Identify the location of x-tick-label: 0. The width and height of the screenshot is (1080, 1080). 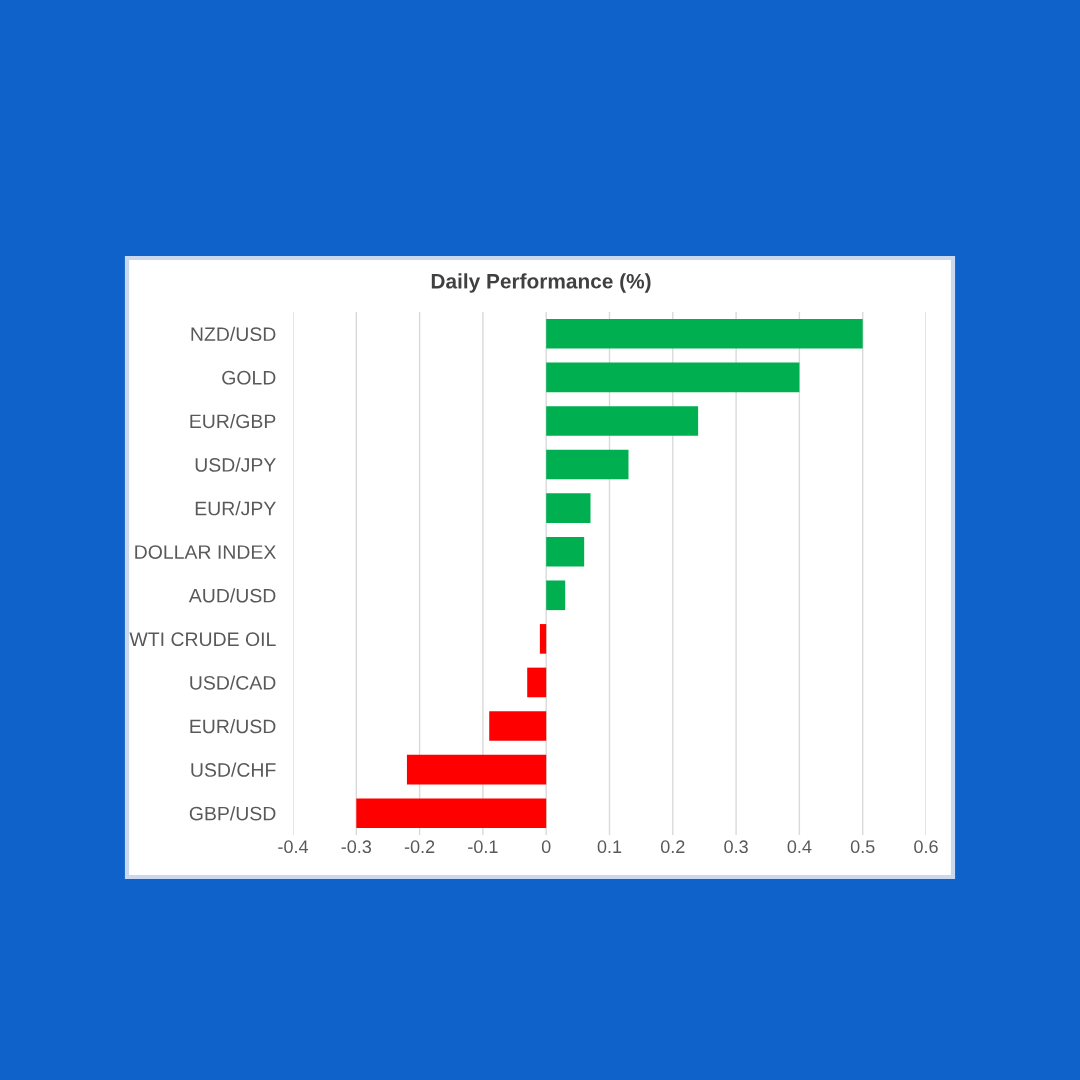
(546, 847).